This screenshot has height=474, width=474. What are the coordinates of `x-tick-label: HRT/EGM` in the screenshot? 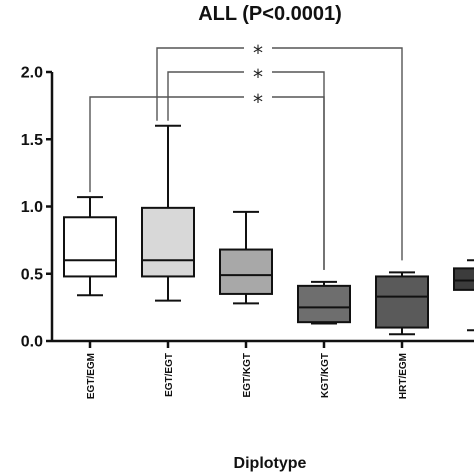 It's located at (403, 376).